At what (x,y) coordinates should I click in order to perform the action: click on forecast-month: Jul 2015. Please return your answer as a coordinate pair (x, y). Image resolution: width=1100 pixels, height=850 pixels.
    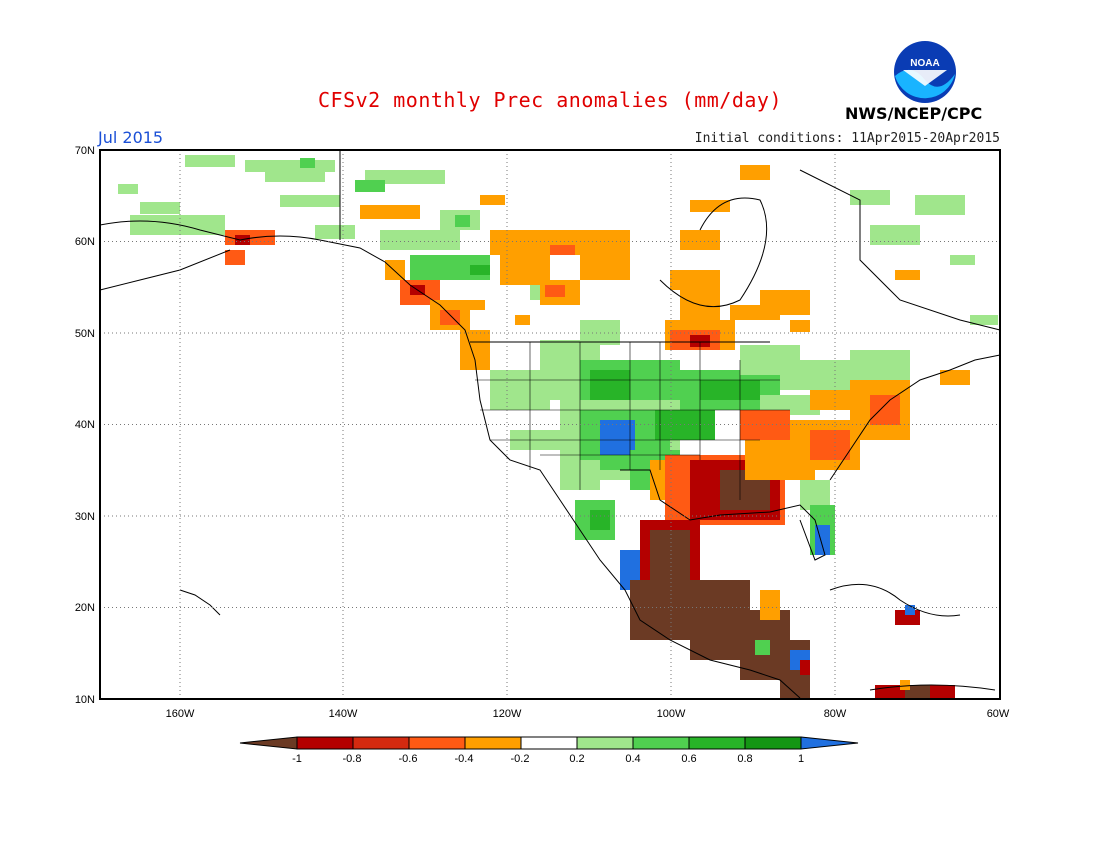
    Looking at the image, I should click on (131, 137).